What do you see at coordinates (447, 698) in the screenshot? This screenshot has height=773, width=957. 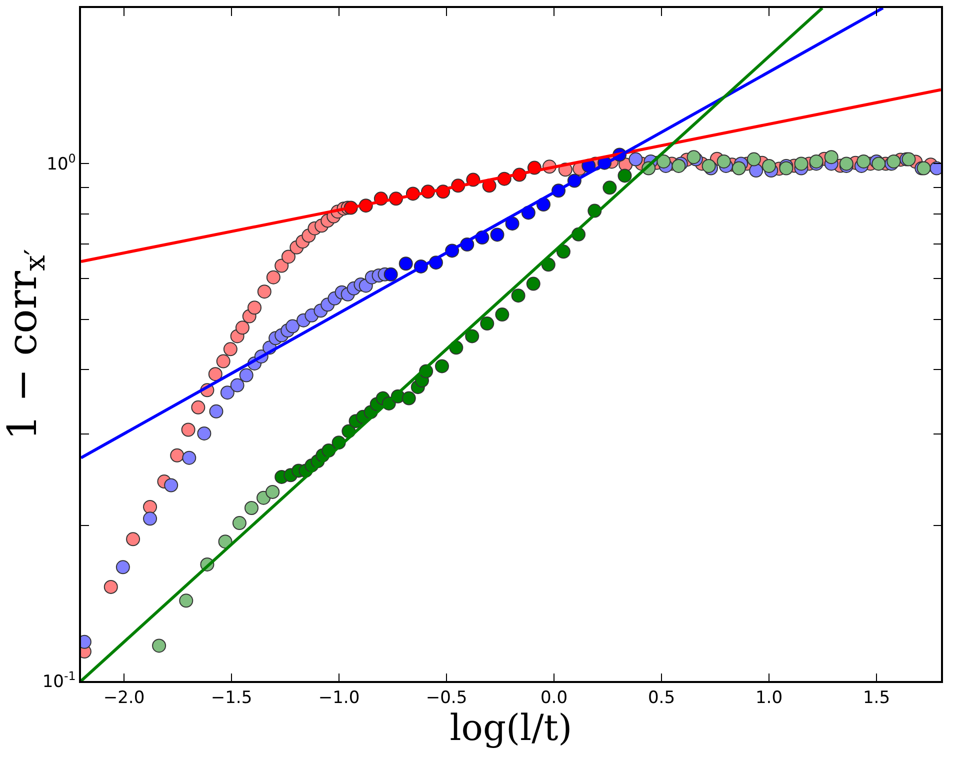 I see `x-tick-label: −0.5` at bounding box center [447, 698].